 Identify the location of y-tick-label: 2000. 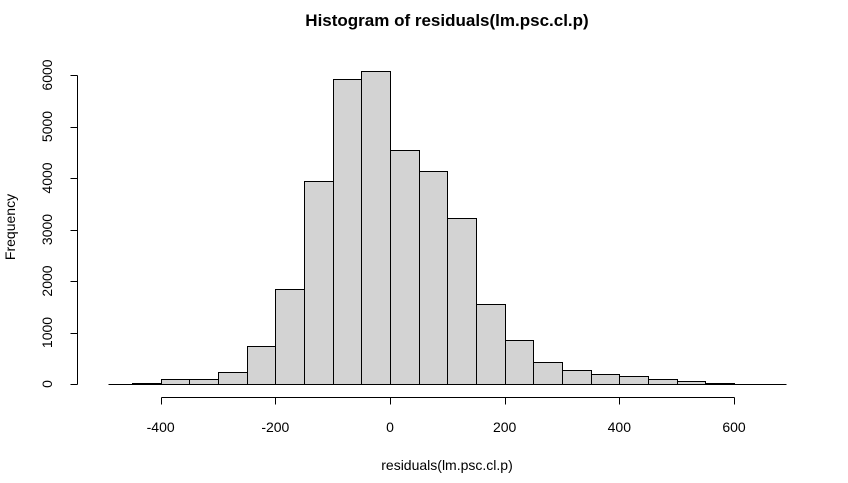
(47, 280).